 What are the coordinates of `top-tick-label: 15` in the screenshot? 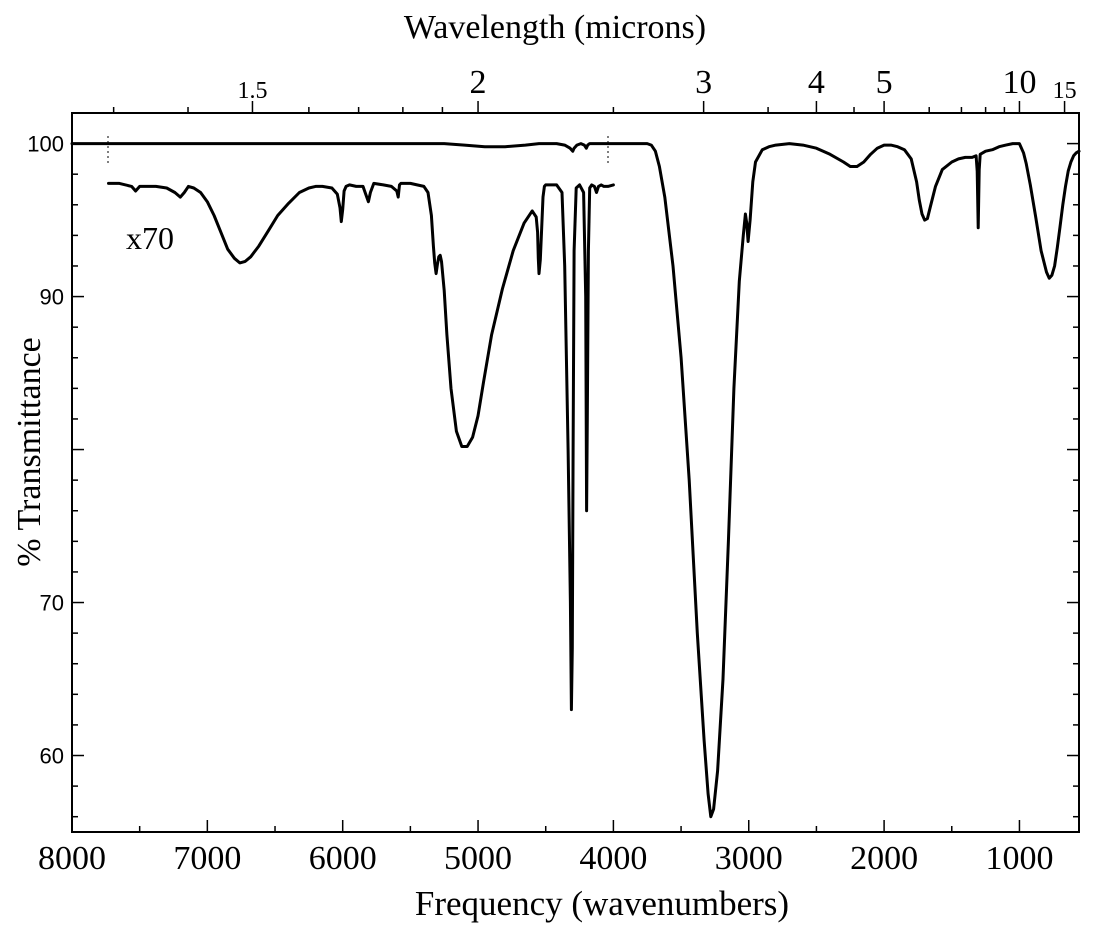 It's located at (1065, 91).